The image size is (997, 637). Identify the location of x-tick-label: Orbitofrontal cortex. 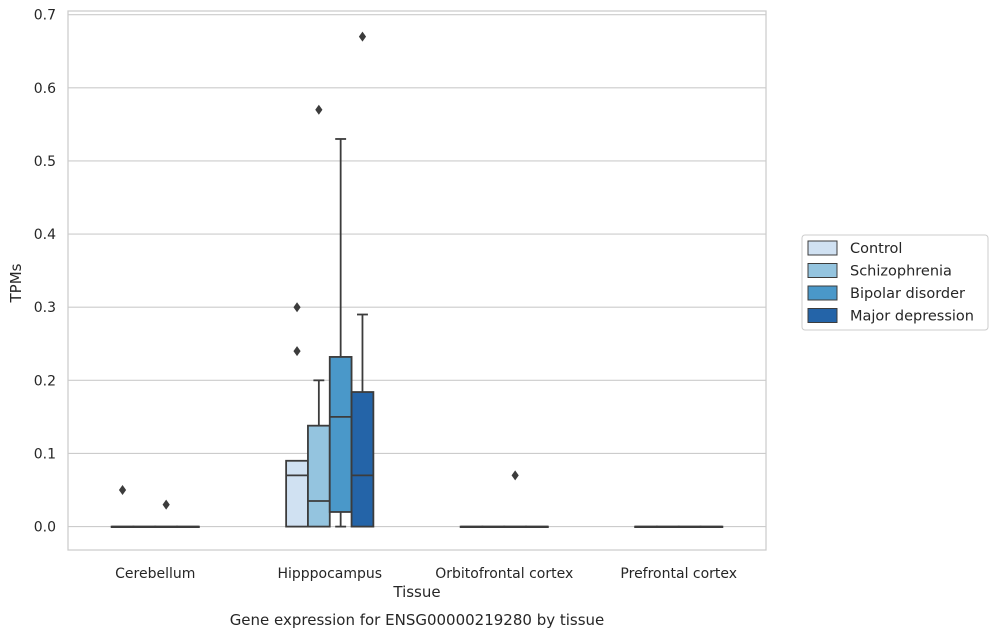
(504, 574).